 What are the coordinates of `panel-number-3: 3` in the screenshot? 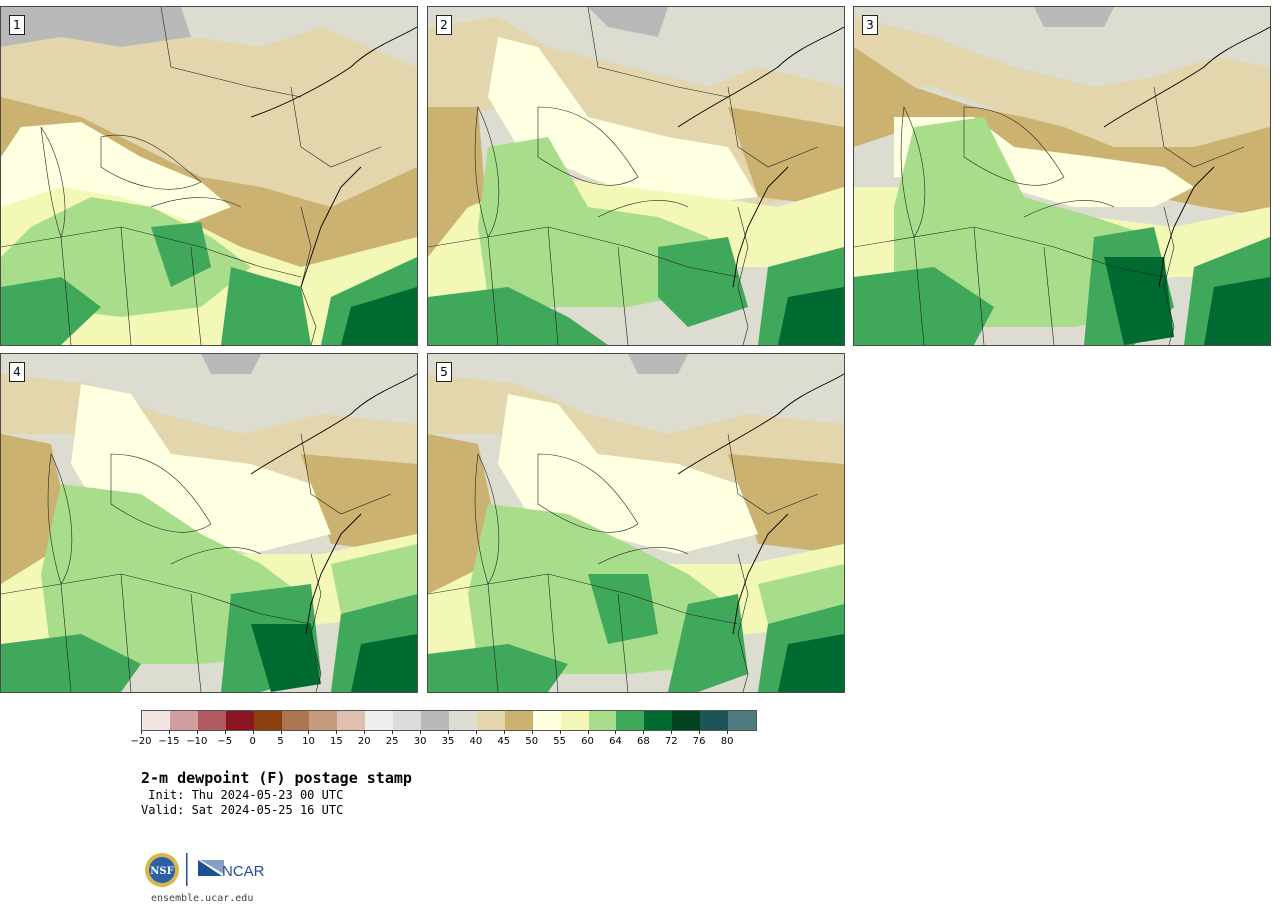 It's located at (870, 25).